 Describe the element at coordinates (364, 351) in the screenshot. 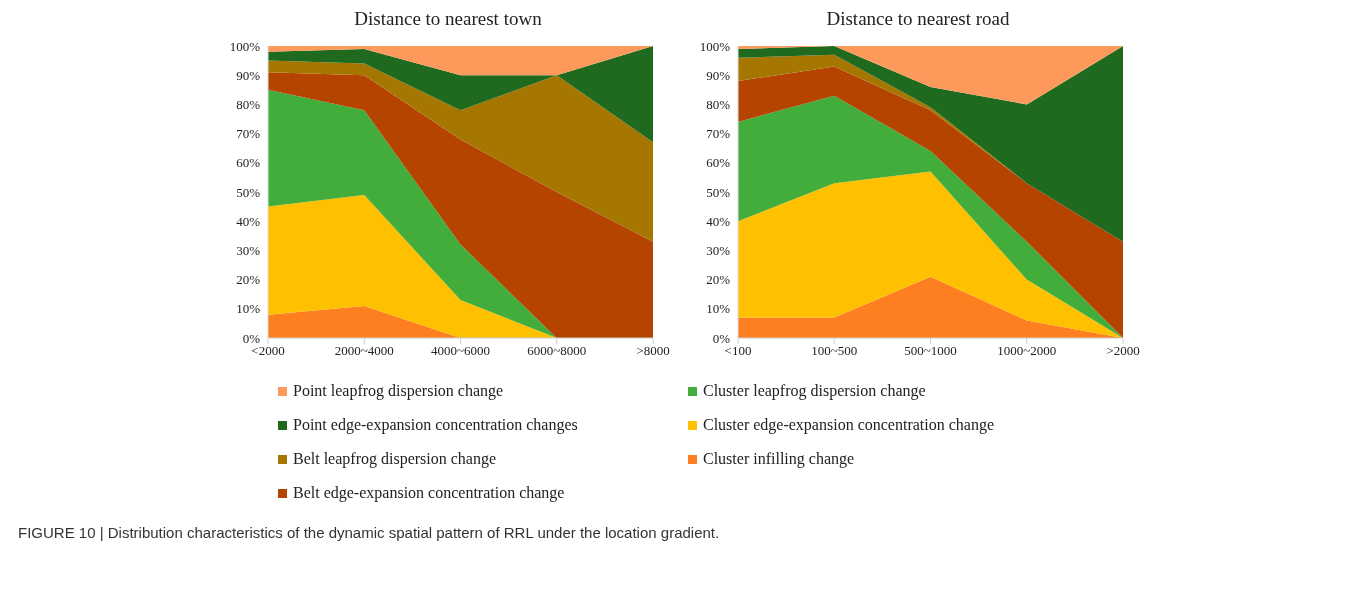

I see `x-tick-label: 2000~4000` at that location.